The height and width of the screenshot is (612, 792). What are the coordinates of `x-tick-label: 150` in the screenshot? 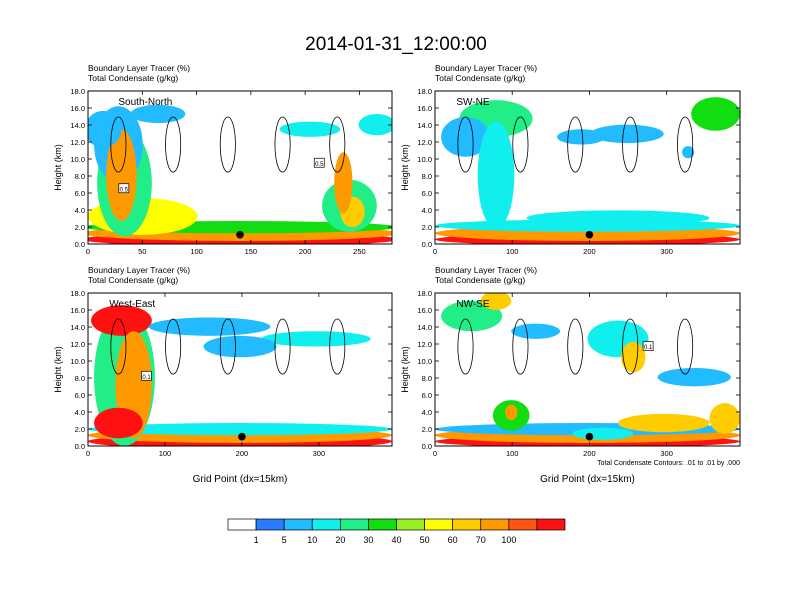 It's located at (251, 251).